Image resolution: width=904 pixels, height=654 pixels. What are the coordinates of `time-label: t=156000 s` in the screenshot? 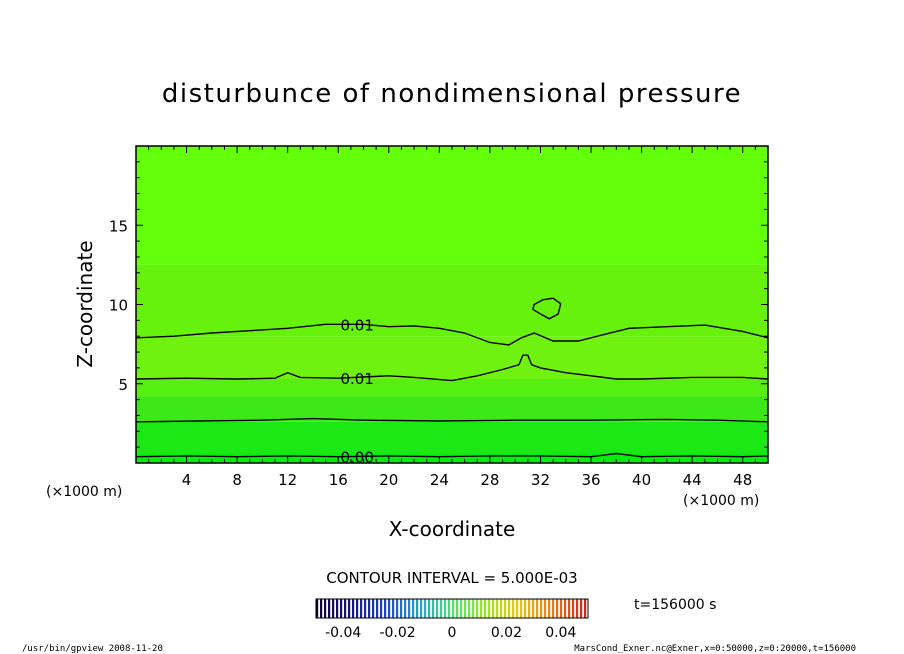 It's located at (675, 605).